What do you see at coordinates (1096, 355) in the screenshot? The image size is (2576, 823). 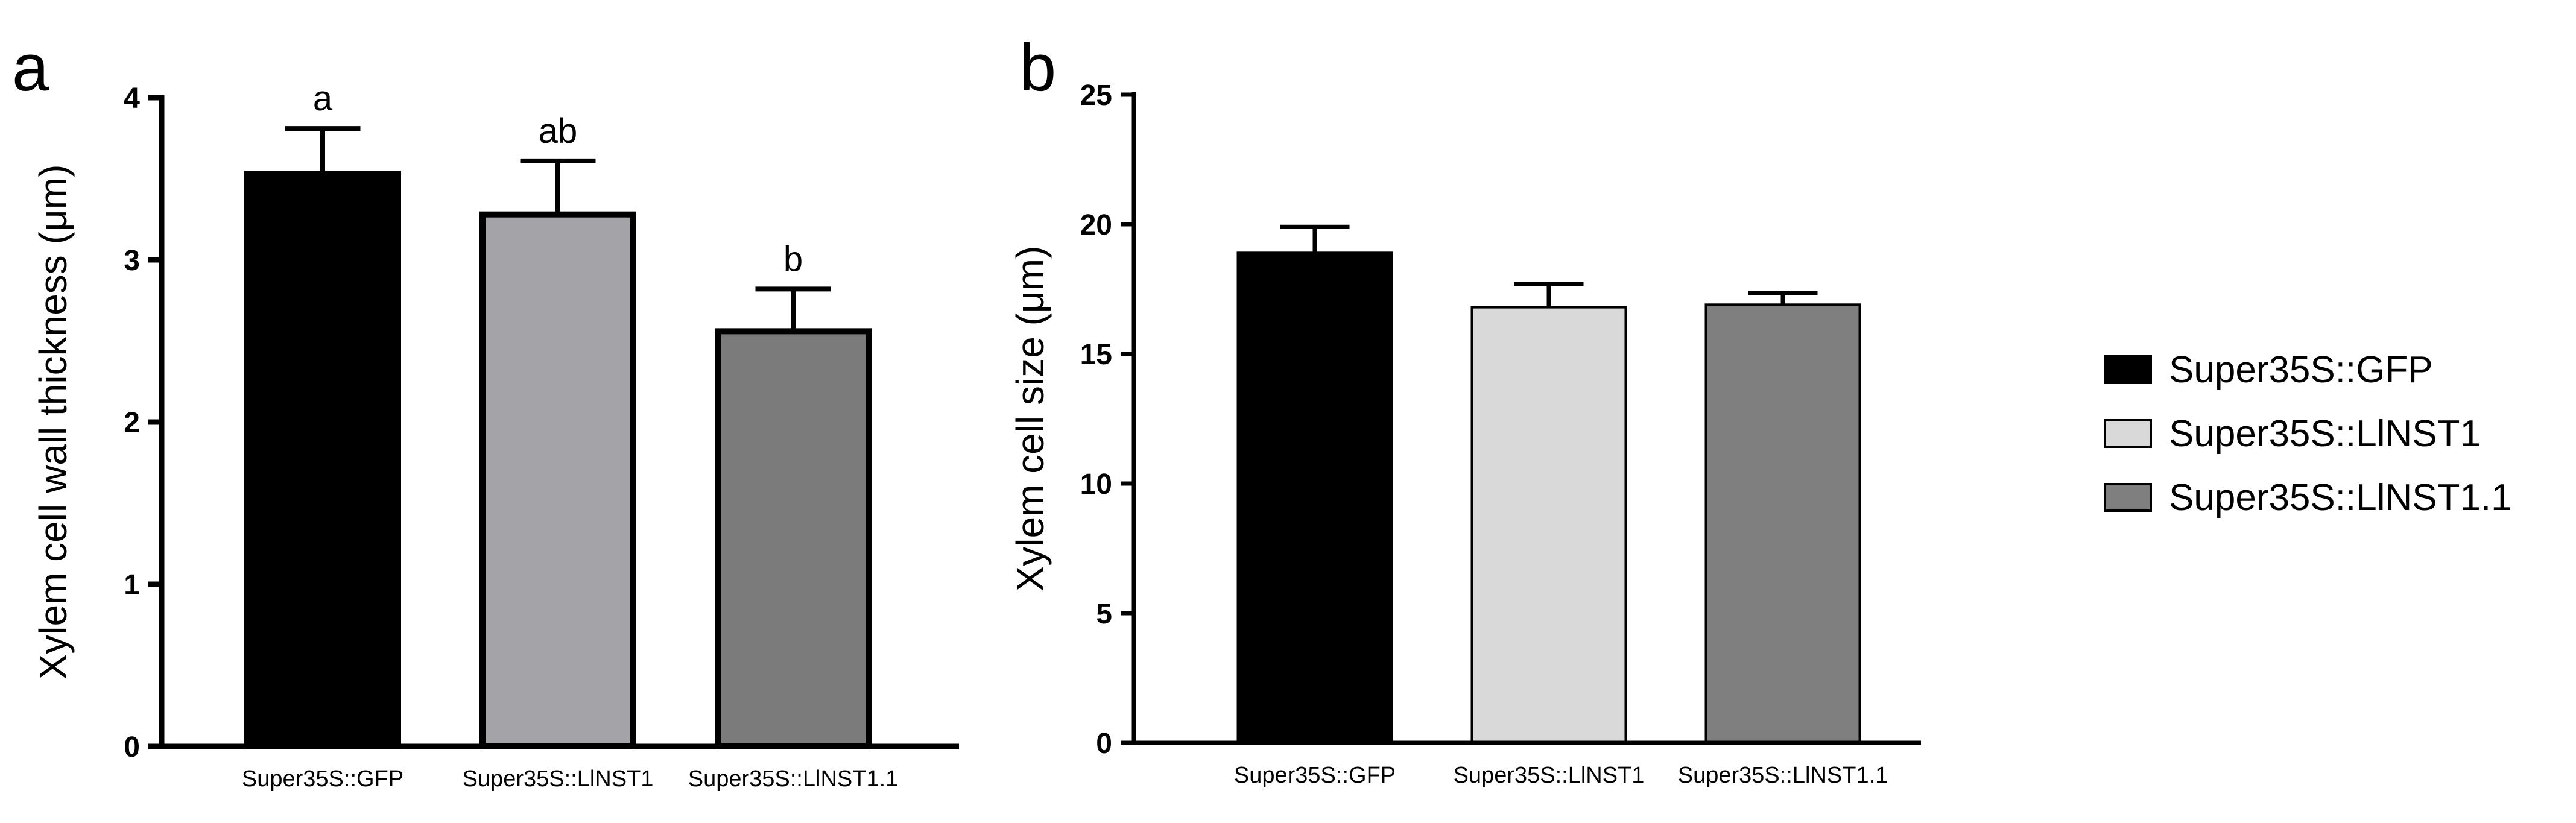 I see `y-tick-label: 15` at bounding box center [1096, 355].